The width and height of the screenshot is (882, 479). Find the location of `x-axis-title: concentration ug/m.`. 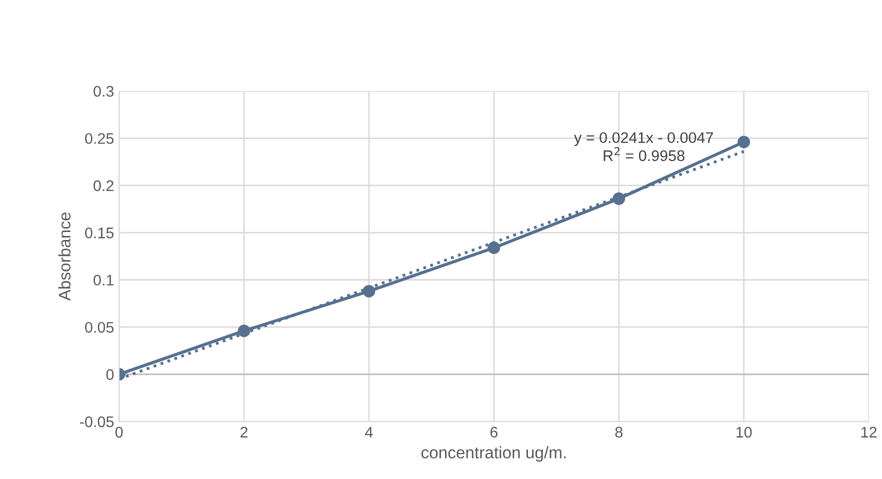

x-axis-title: concentration ug/m. is located at coordinates (493, 454).